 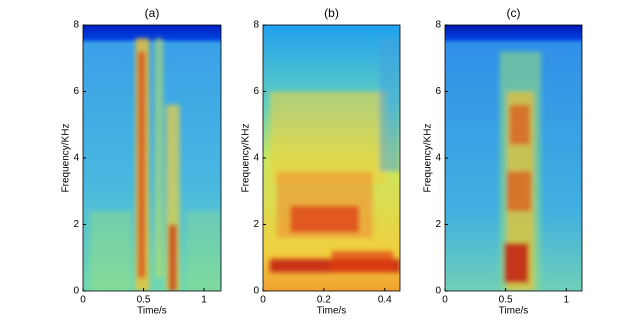 I want to click on panel-title: (a), so click(x=152, y=13).